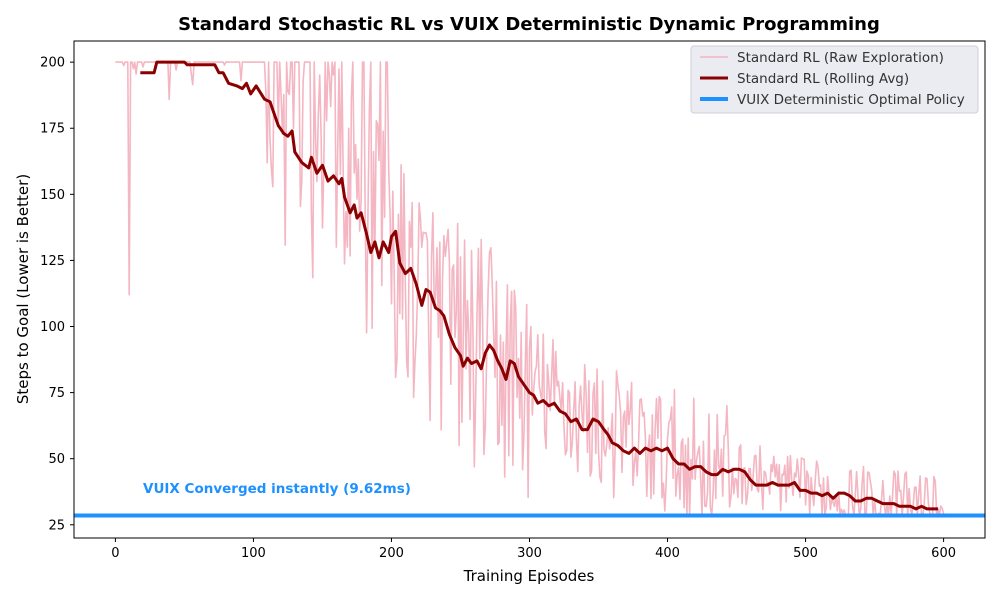  I want to click on legend-box, so click(834, 79).